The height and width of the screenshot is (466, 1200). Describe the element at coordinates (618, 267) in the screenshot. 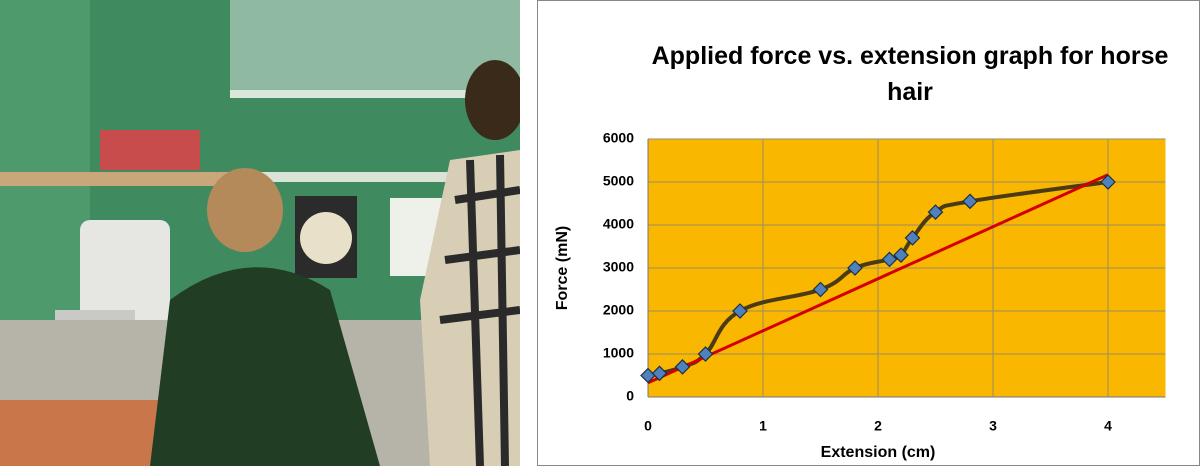

I see `y-tick-label: 3000` at that location.